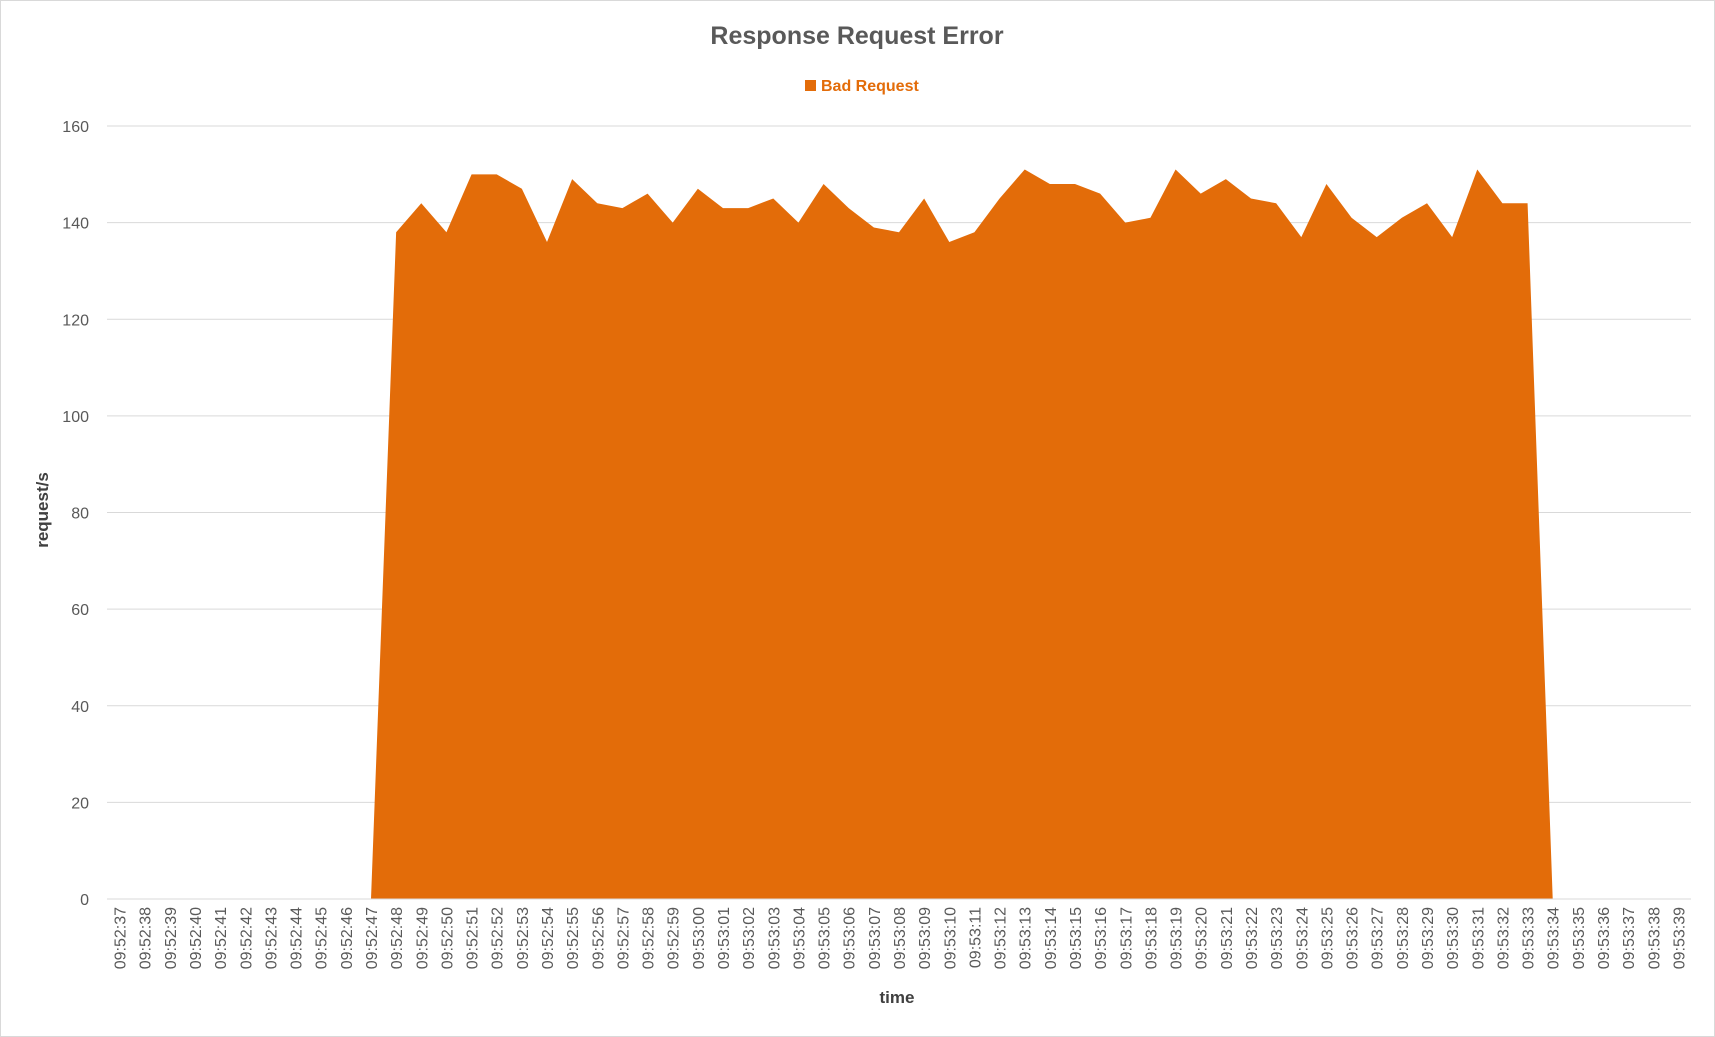  What do you see at coordinates (1629, 938) in the screenshot?
I see `x-tick-label: 09:53:37` at bounding box center [1629, 938].